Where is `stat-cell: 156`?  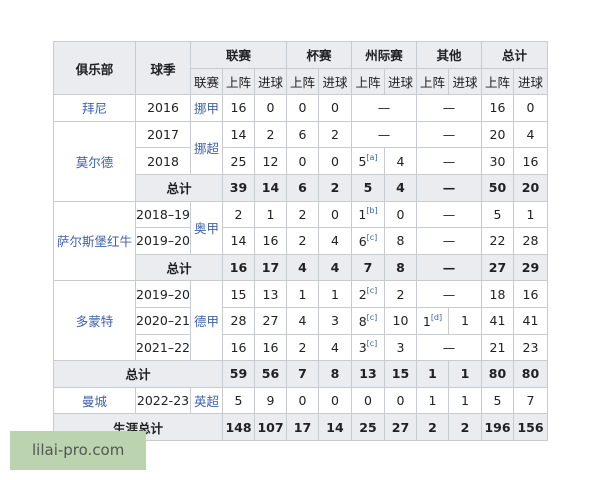
stat-cell: 156 is located at coordinates (530, 427).